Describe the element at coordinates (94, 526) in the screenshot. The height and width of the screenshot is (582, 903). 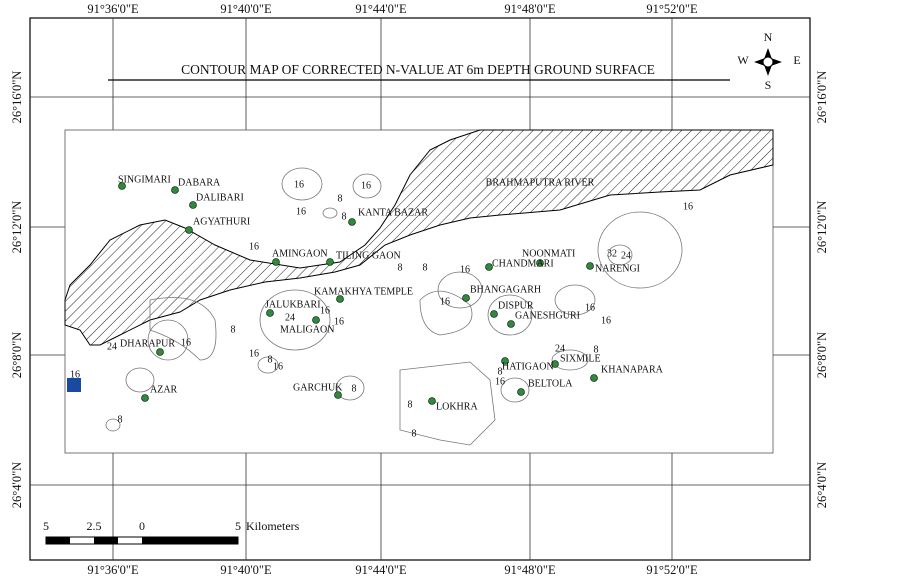
I see `scale-tick-label: 2.5` at that location.